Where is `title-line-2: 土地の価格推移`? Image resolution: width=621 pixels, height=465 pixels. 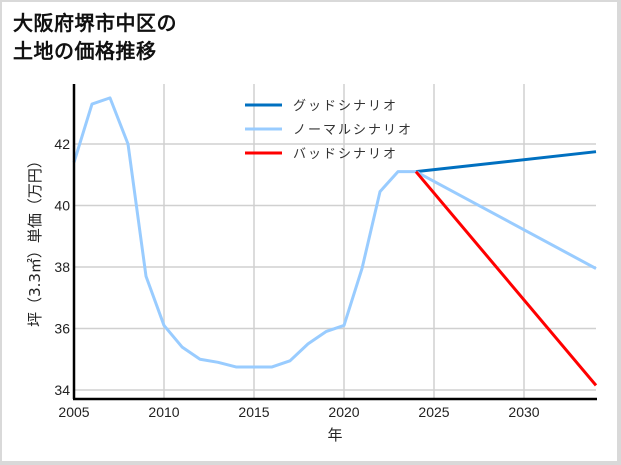
title-line-2: 土地の価格推移 is located at coordinates (85, 51).